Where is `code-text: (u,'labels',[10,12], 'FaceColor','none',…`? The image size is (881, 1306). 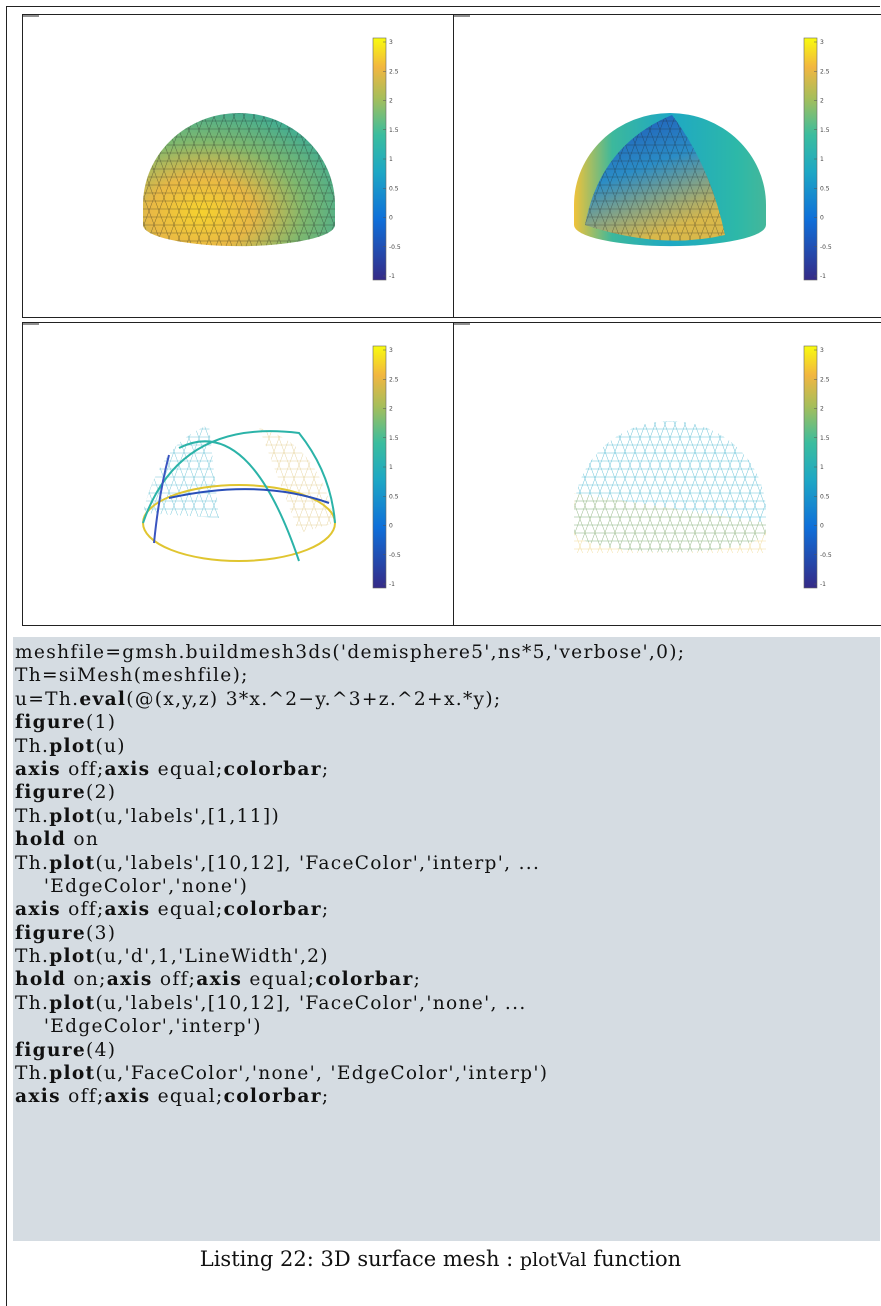 code-text: (u,'labels',[10,12], 'FaceColor','none',… is located at coordinates (311, 1003).